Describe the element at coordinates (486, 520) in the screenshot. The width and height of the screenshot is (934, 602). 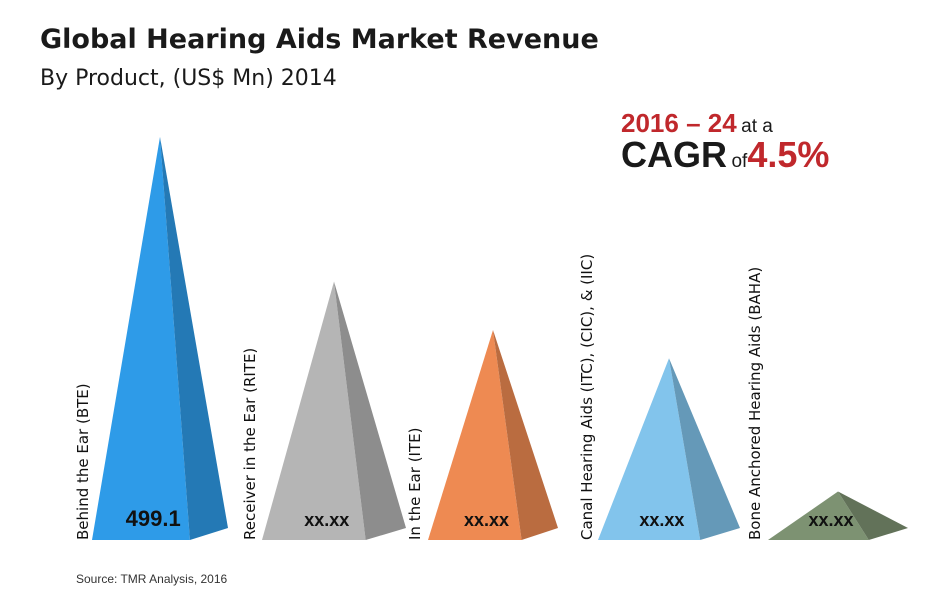
I see `value-label-3: xx.xx` at that location.